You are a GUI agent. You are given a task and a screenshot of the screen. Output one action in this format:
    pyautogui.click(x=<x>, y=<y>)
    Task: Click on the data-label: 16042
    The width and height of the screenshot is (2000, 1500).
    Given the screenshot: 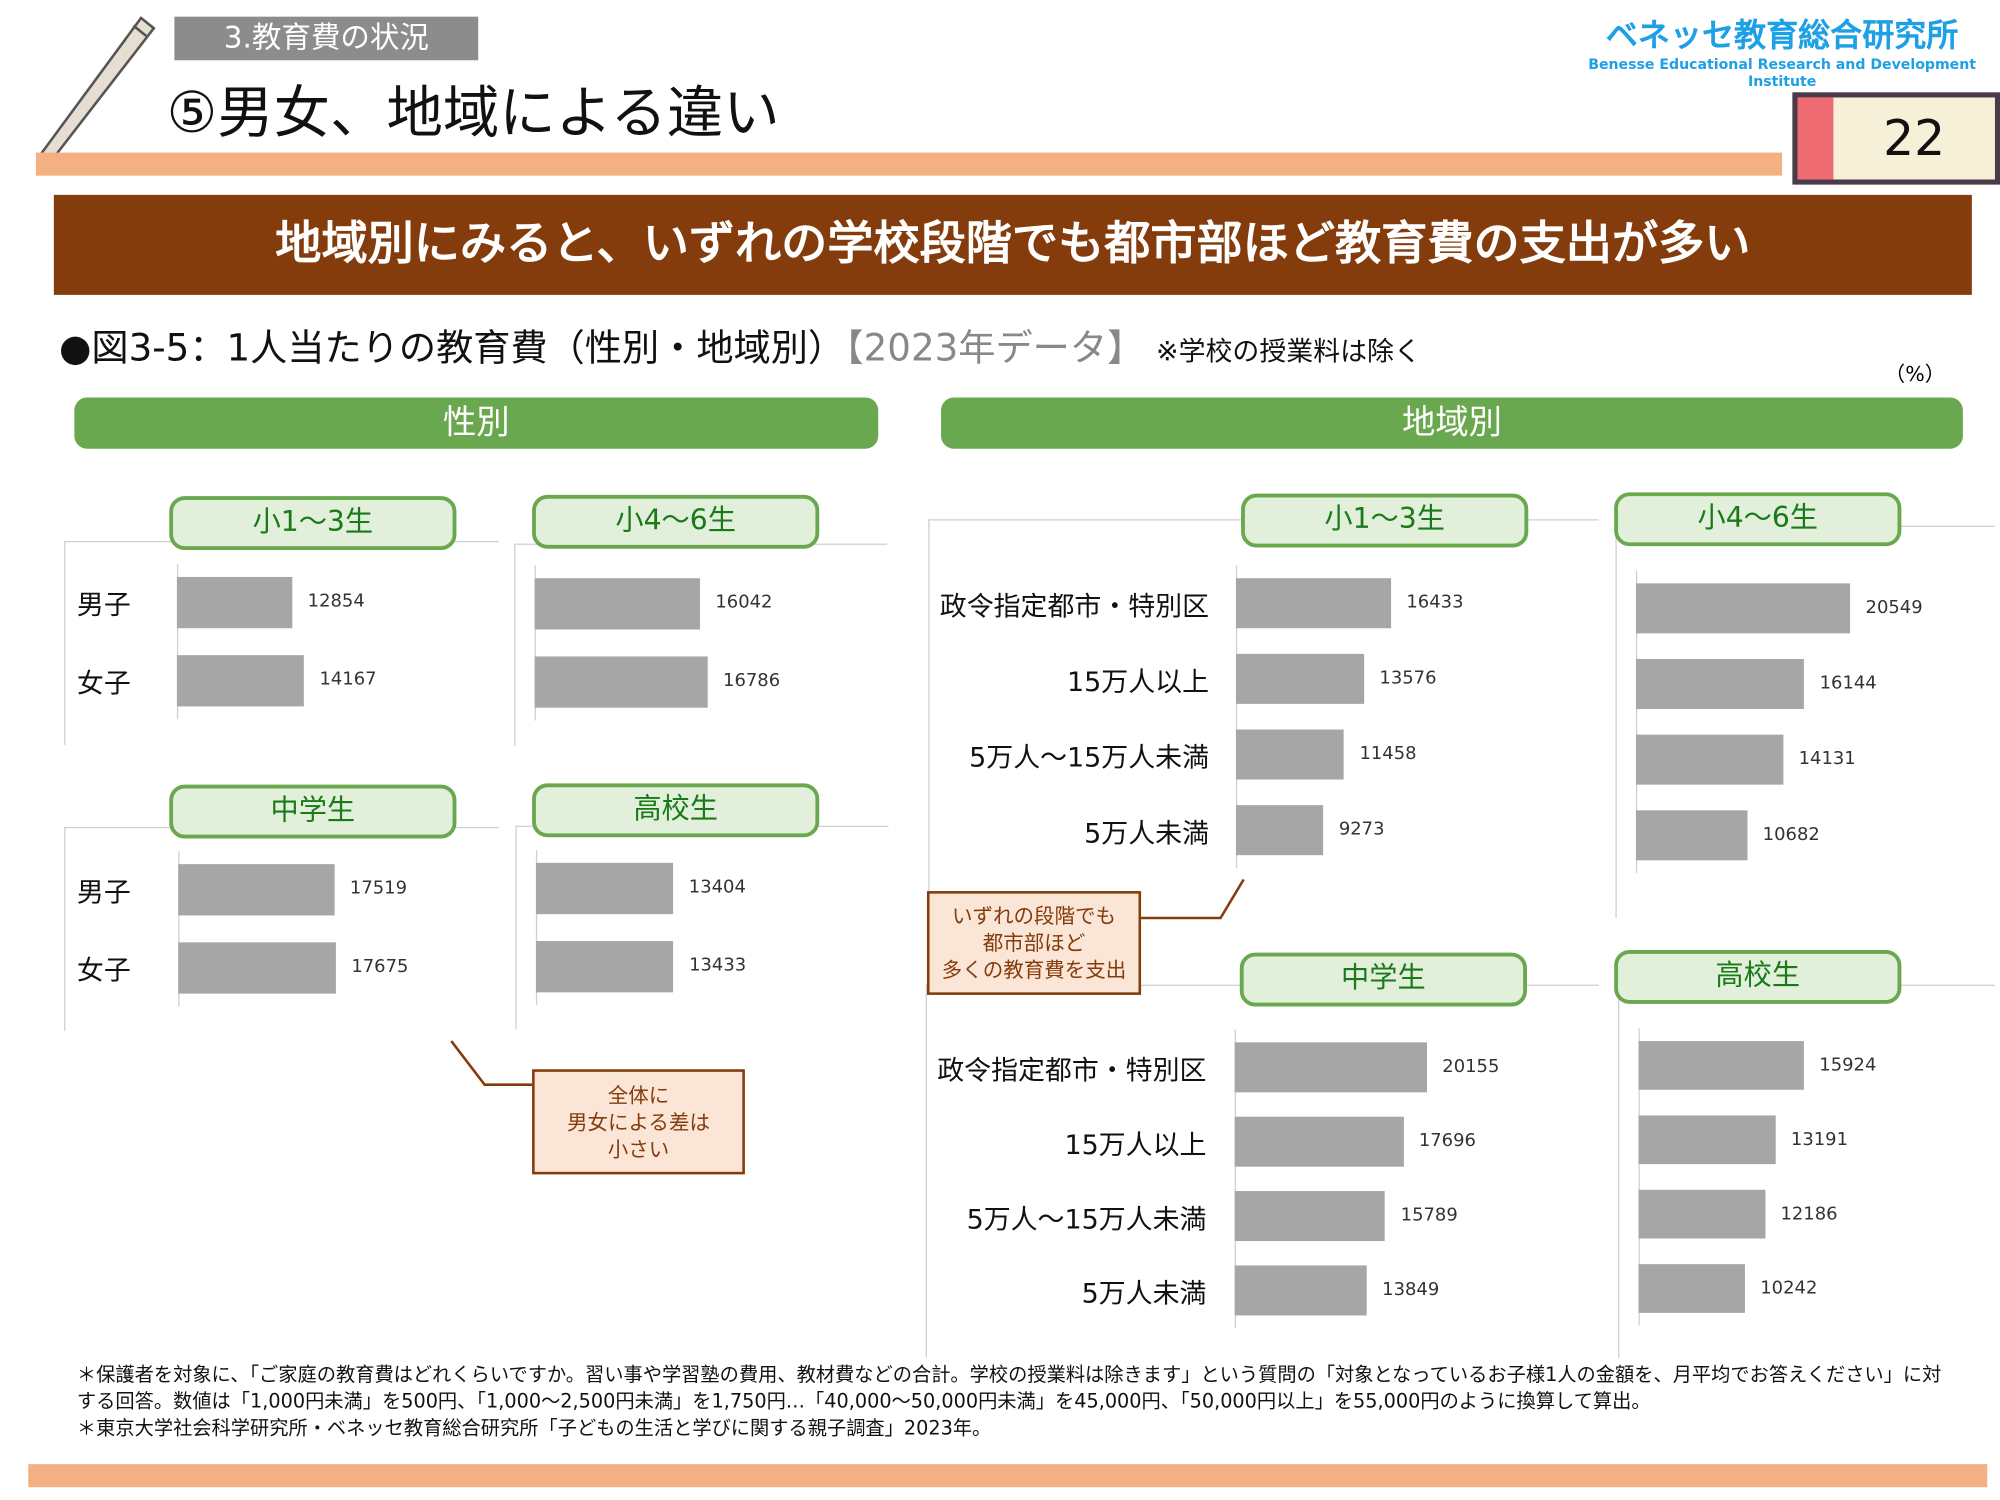 What is the action you would take?
    pyautogui.click(x=744, y=602)
    